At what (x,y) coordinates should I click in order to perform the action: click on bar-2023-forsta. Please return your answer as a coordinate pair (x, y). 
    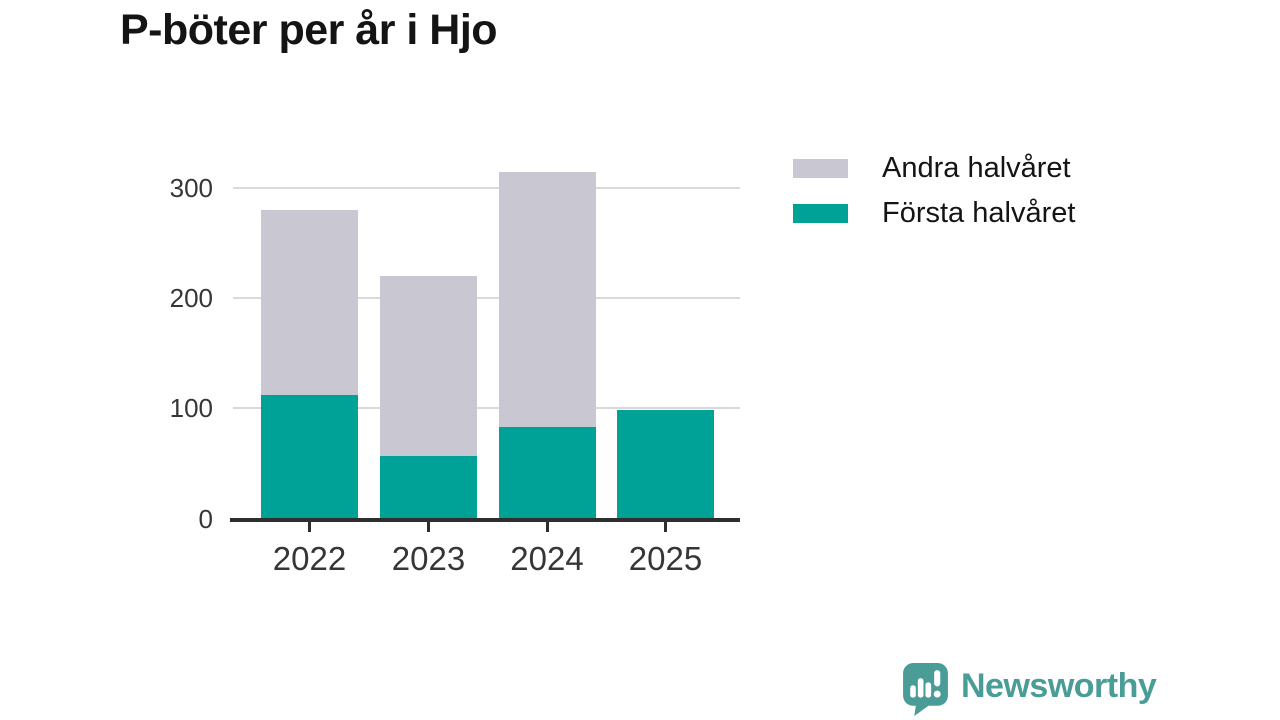
    Looking at the image, I should click on (428, 487).